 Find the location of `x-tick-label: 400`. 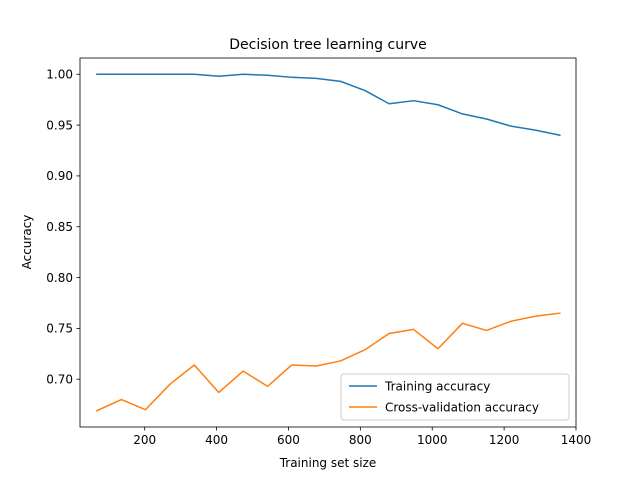

x-tick-label: 400 is located at coordinates (216, 440).